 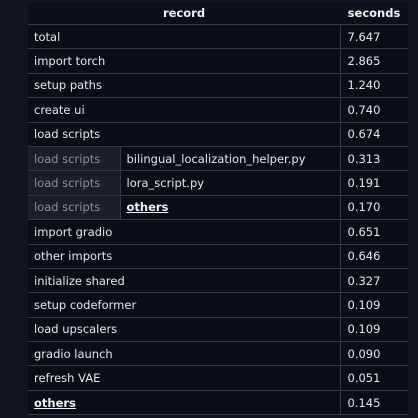 I want to click on others-scripts-link: others, so click(x=230, y=208).